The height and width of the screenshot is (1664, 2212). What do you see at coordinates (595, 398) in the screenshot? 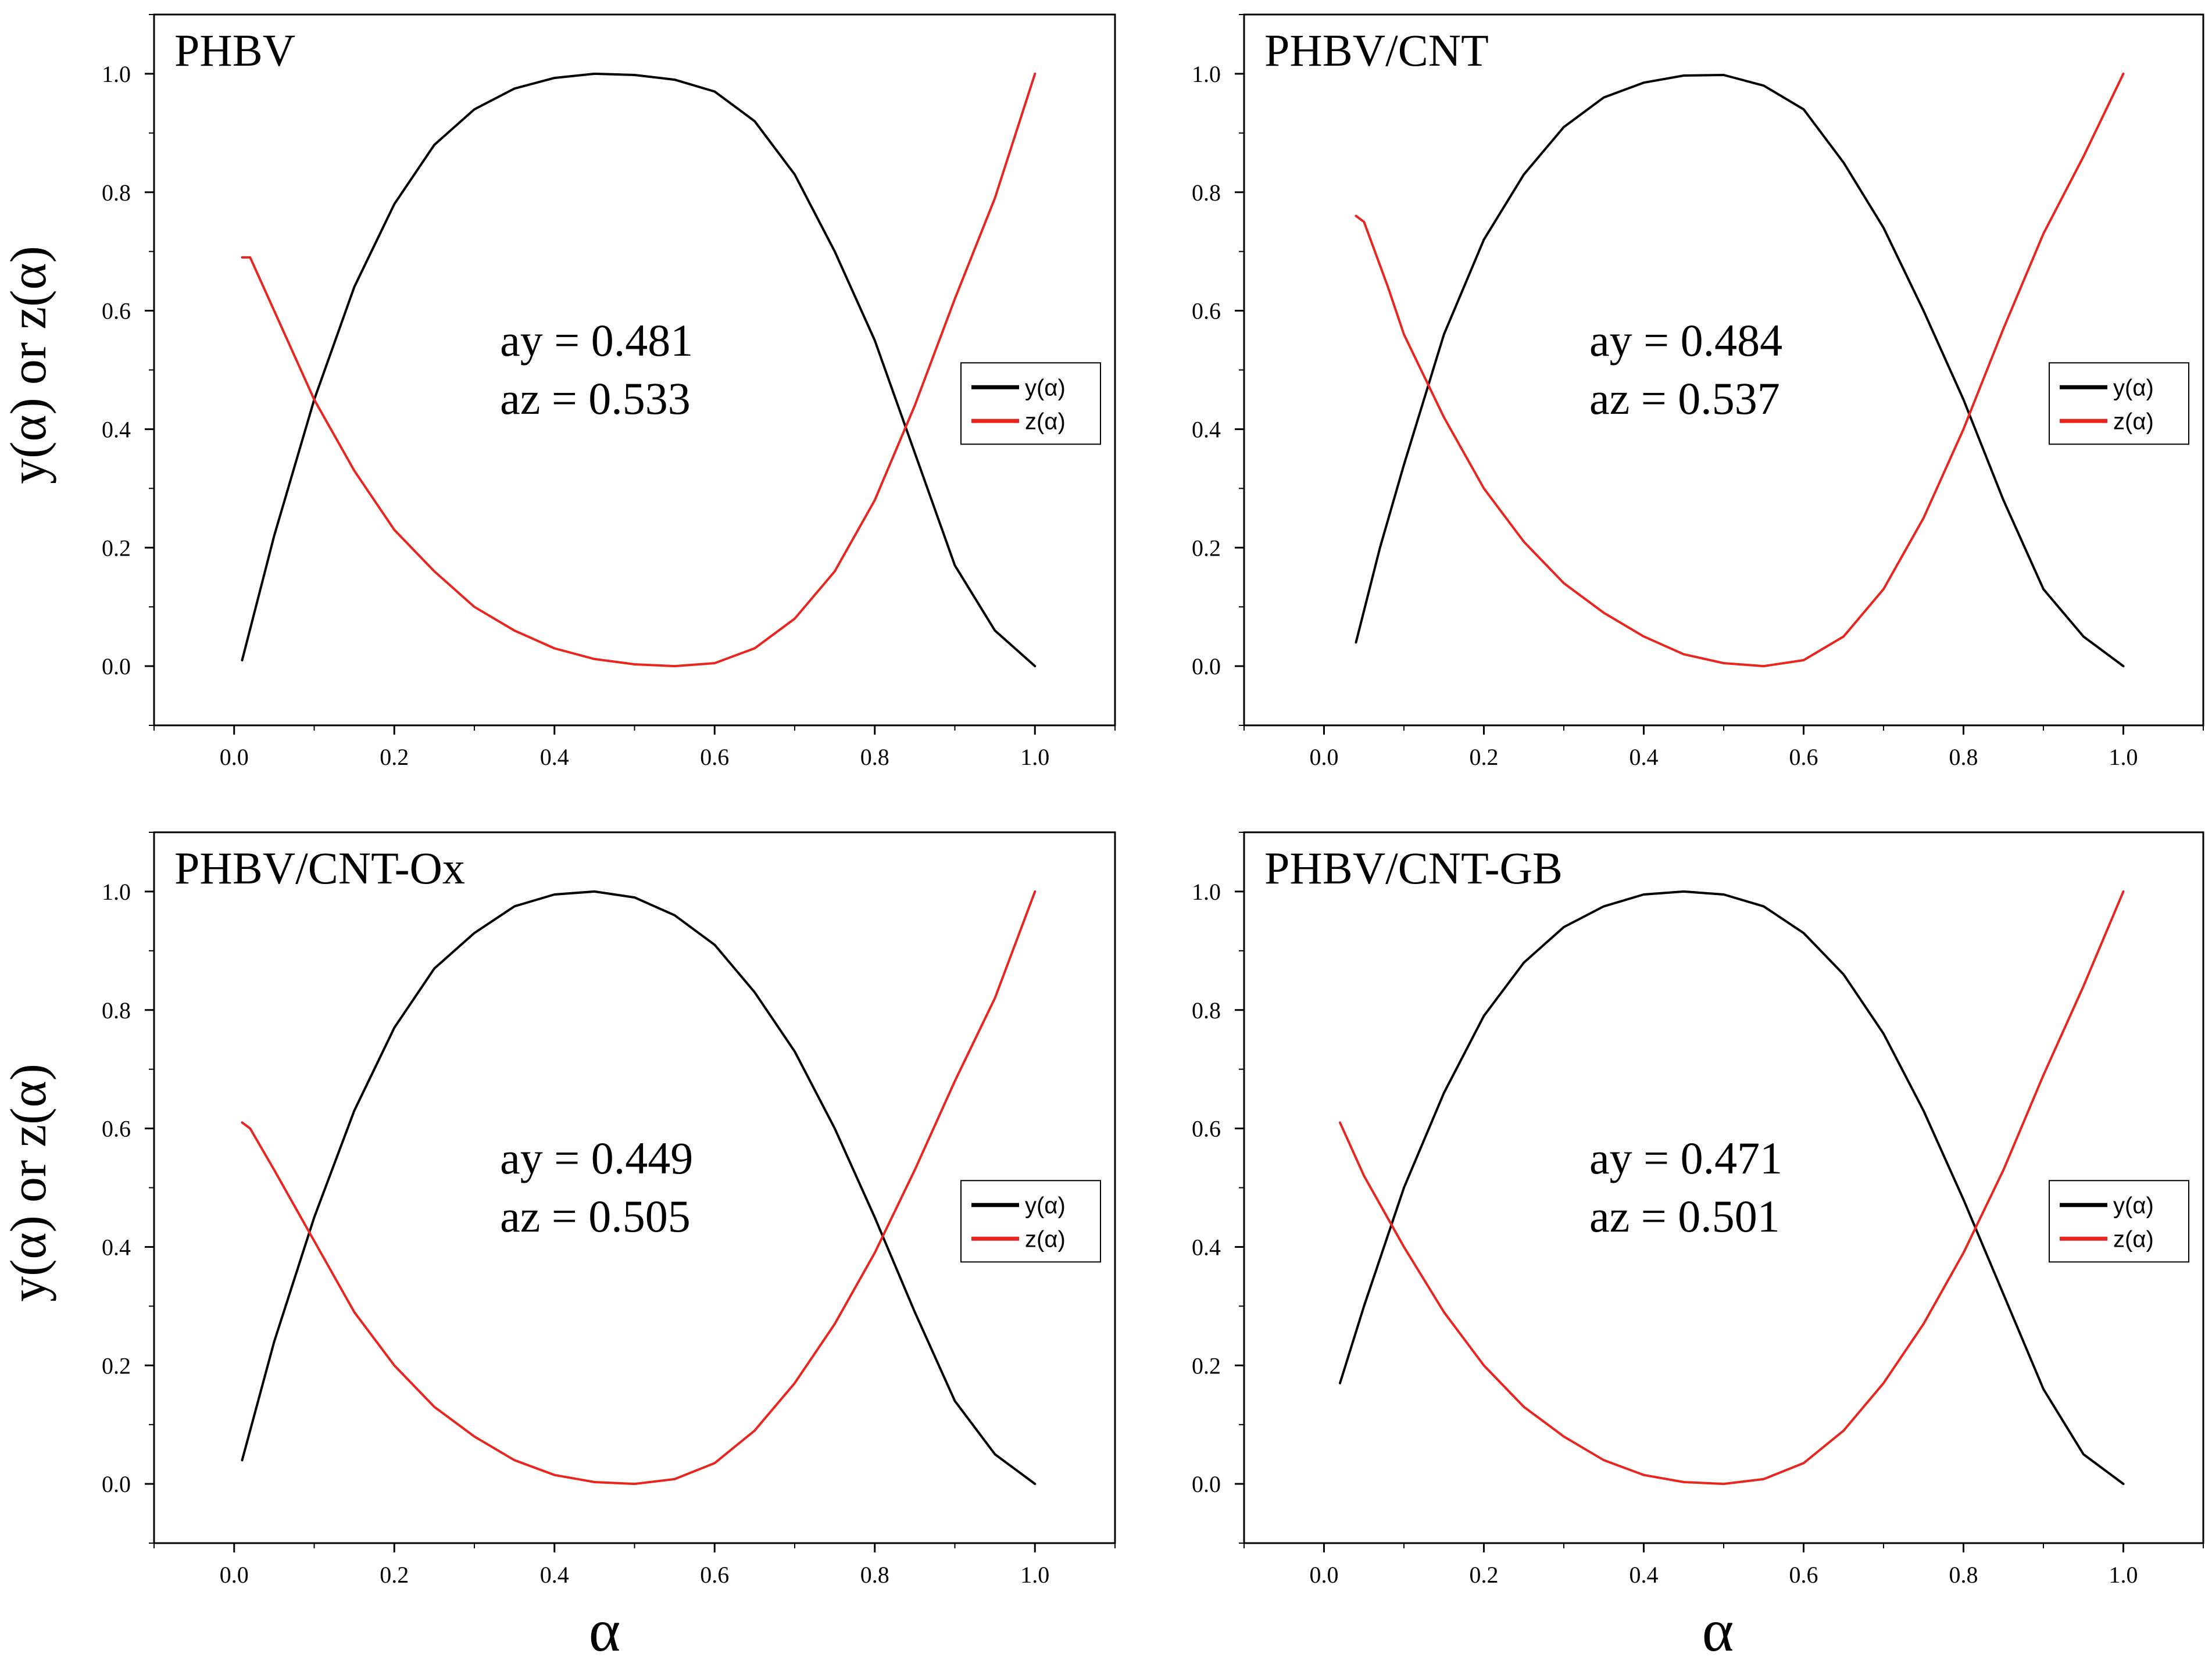
I see `annotation-az: az = 0.533` at bounding box center [595, 398].